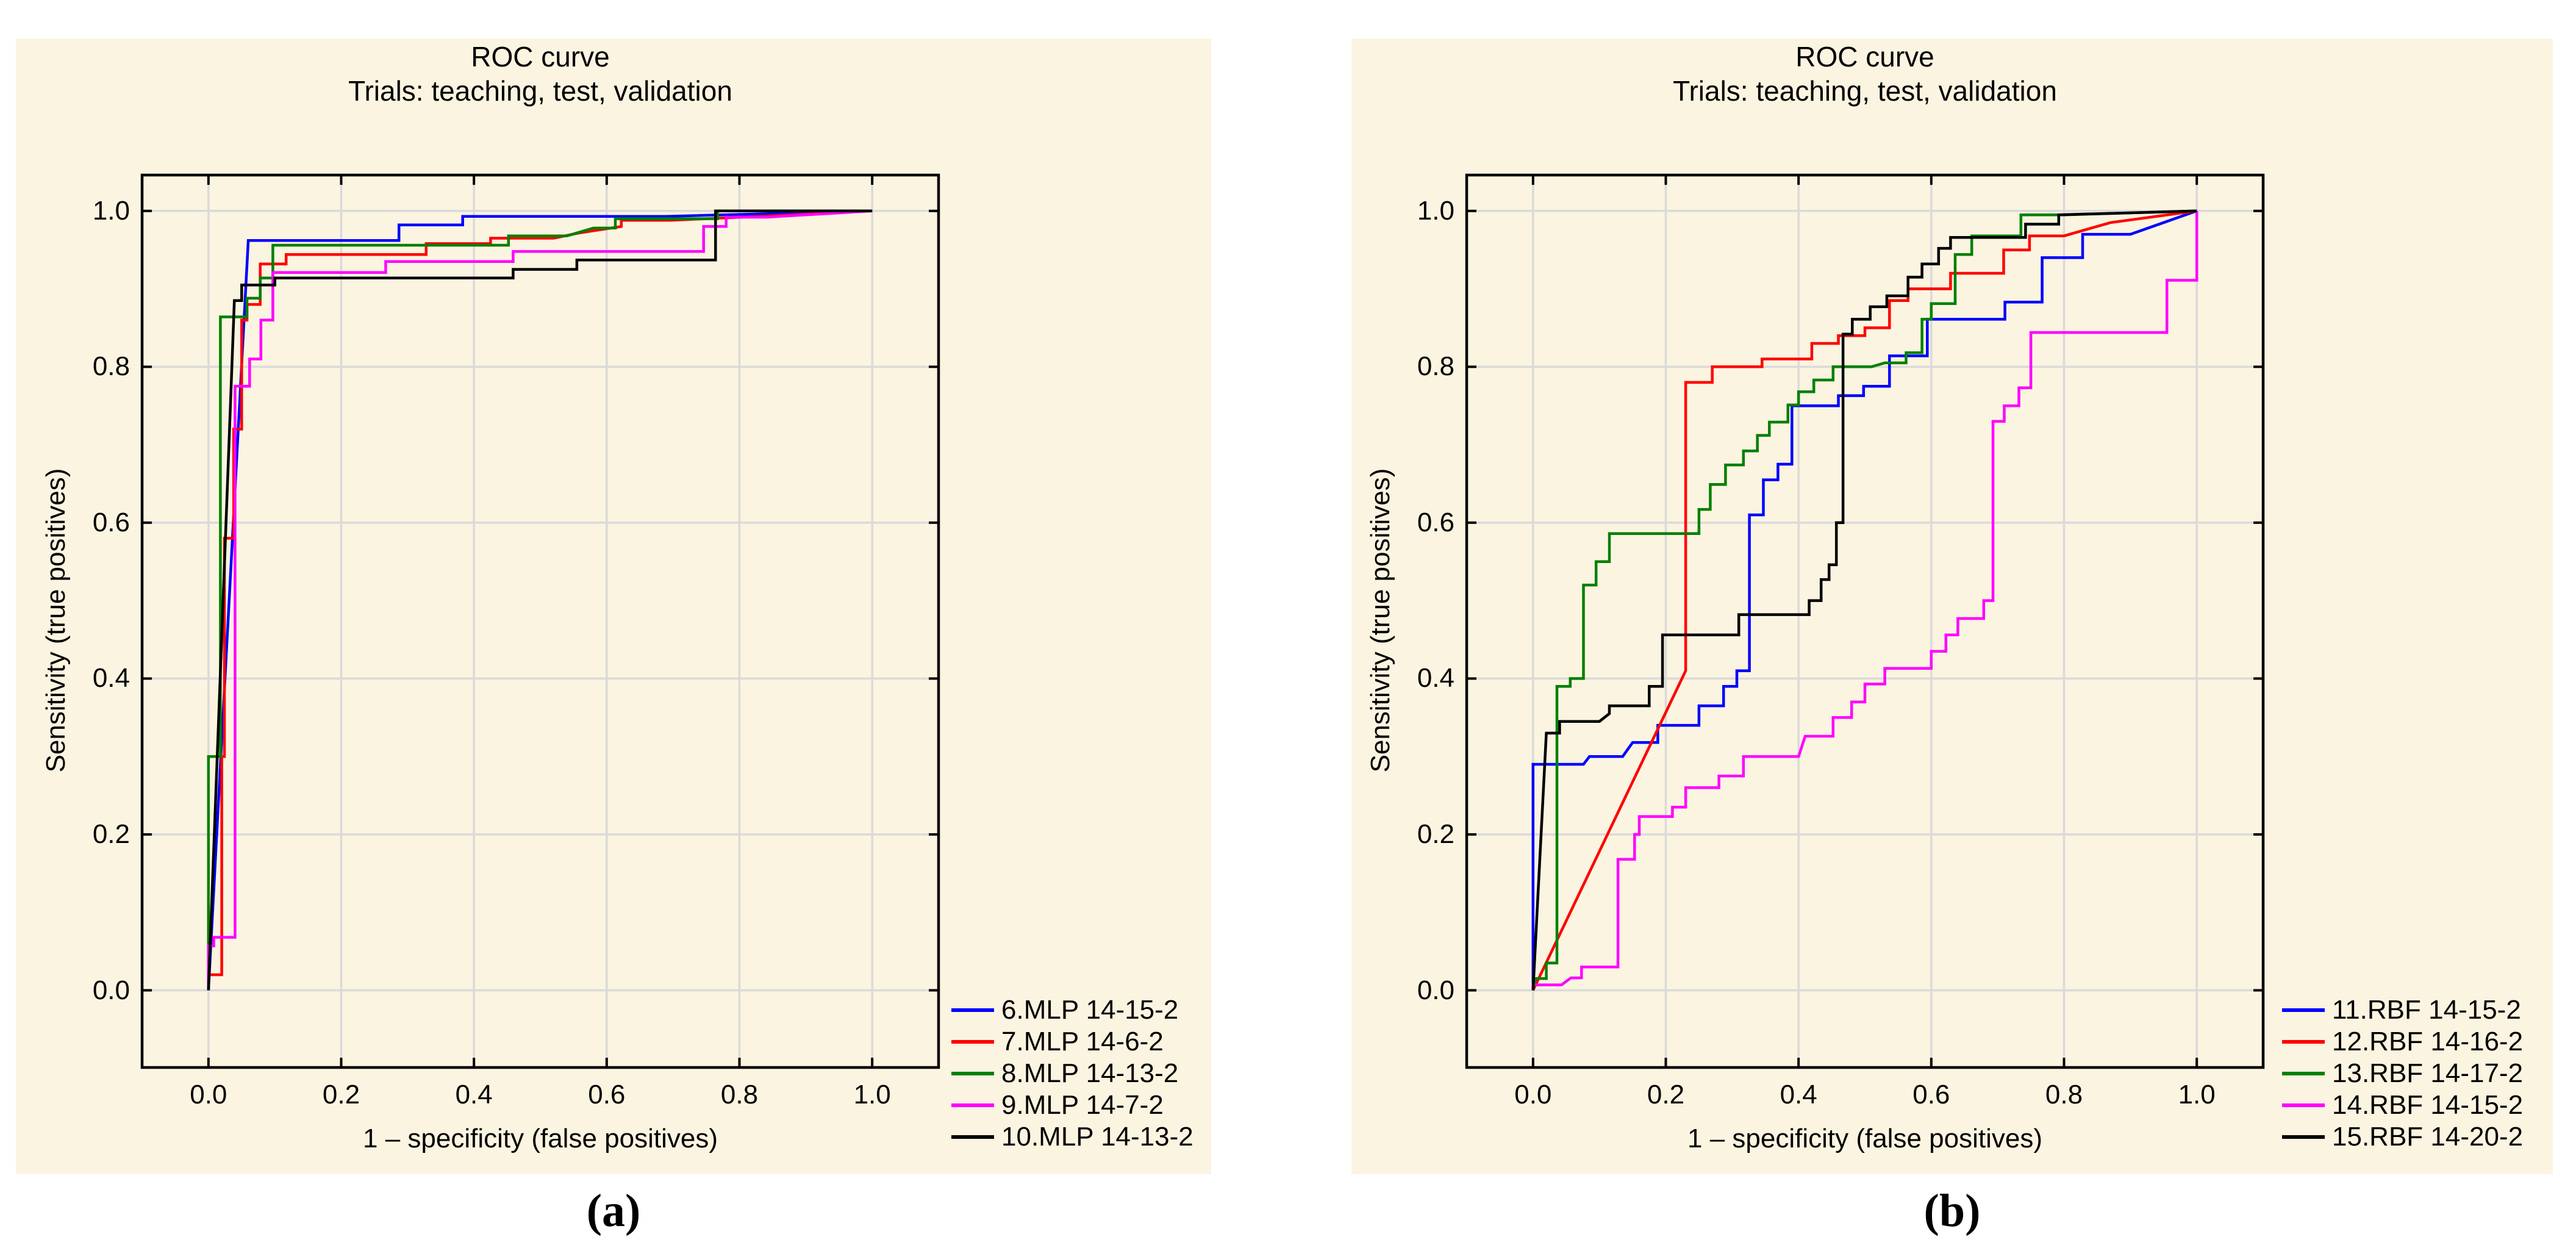  I want to click on legend-label: 7.MLP 14-6-2, so click(1082, 1041).